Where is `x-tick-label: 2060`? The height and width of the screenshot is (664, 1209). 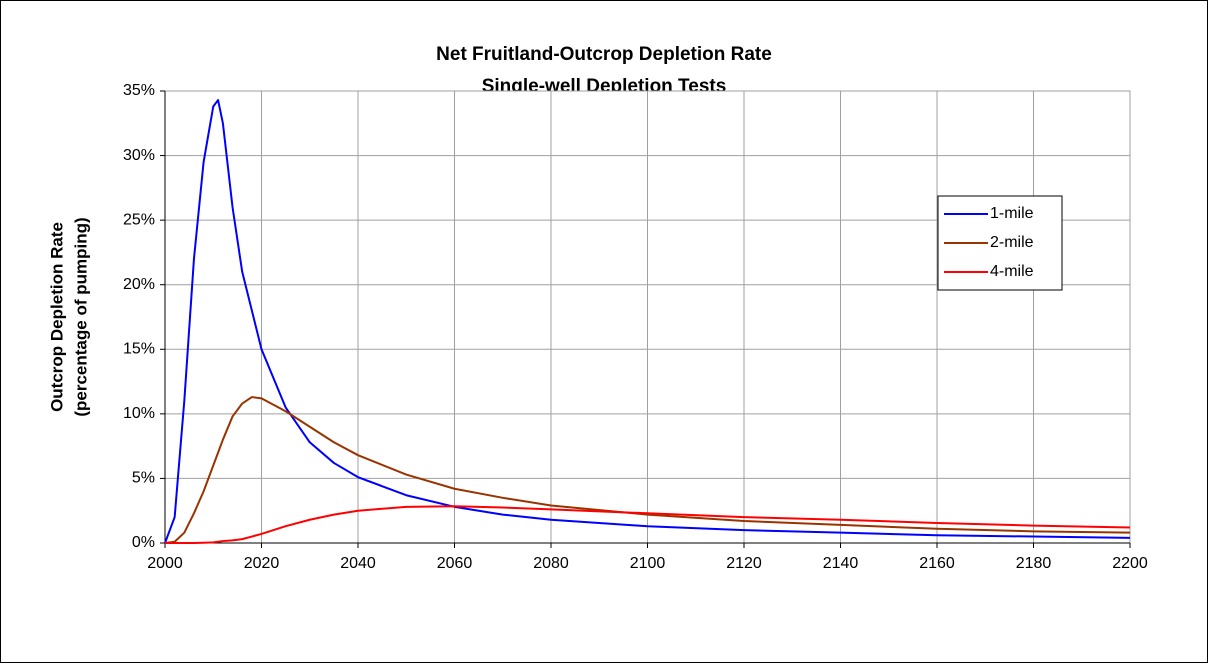
x-tick-label: 2060 is located at coordinates (455, 563).